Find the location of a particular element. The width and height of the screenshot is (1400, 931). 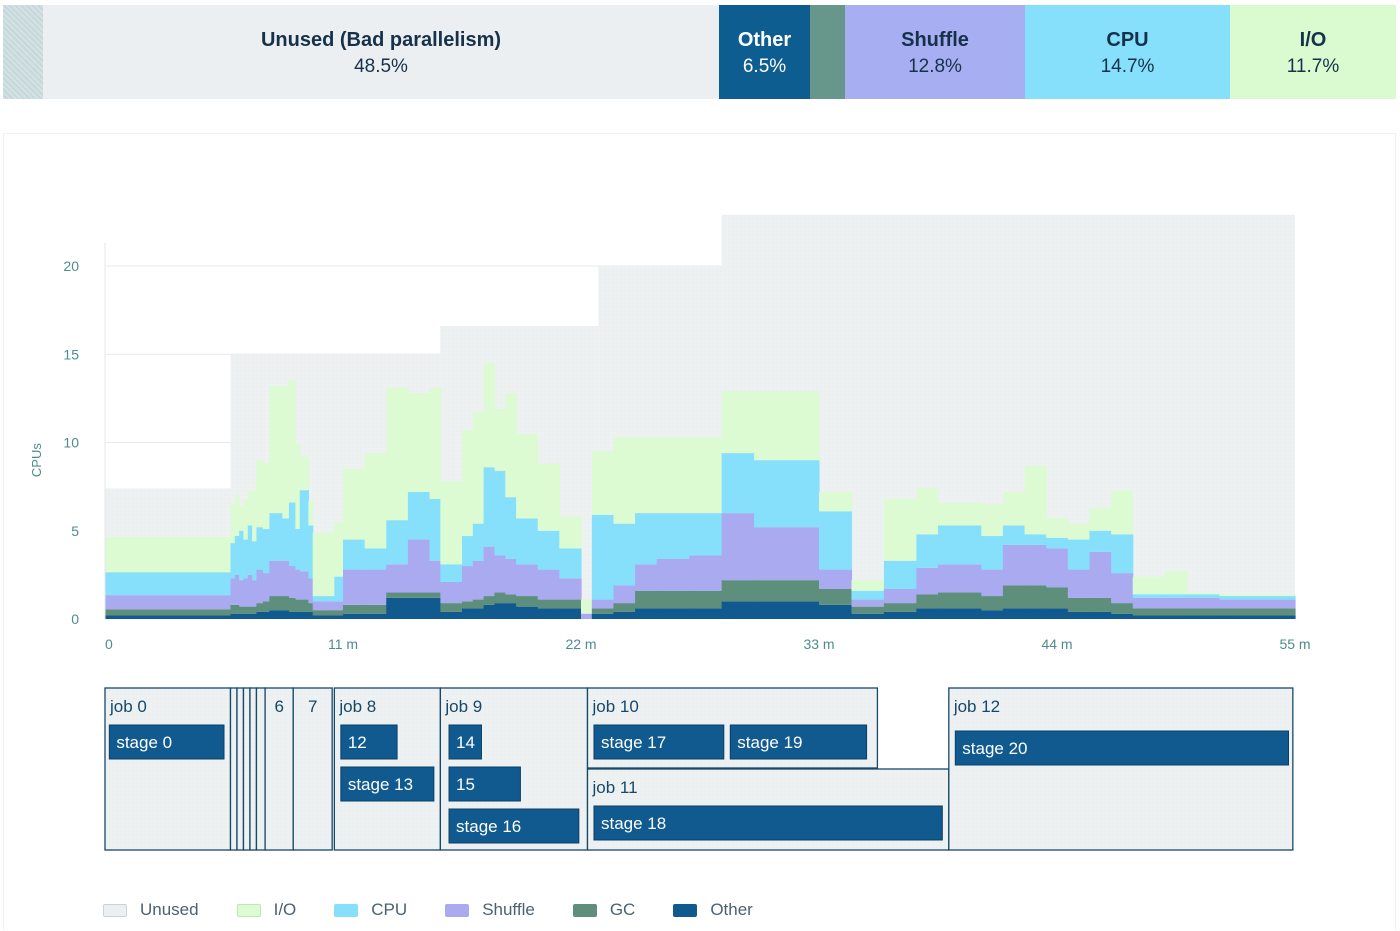

summary-segment-other: Other 6.5% is located at coordinates (764, 52).